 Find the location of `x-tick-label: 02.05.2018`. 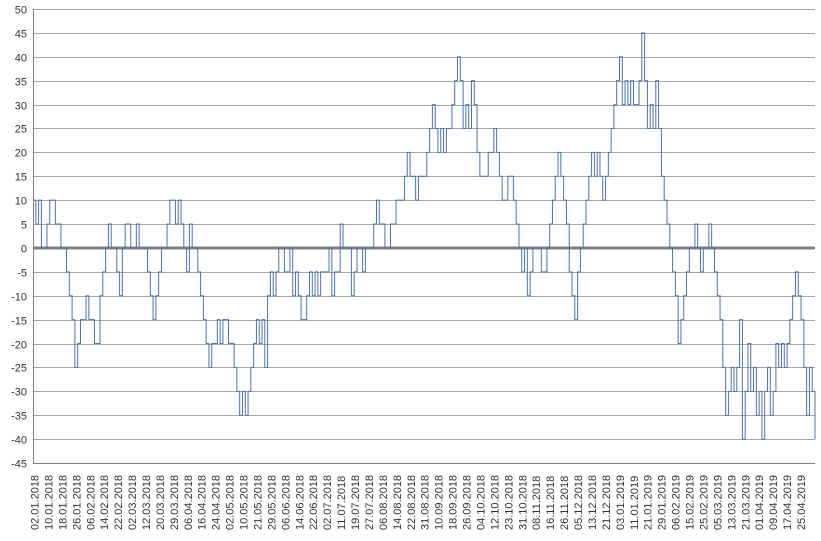

x-tick-label: 02.05.2018 is located at coordinates (231, 502).